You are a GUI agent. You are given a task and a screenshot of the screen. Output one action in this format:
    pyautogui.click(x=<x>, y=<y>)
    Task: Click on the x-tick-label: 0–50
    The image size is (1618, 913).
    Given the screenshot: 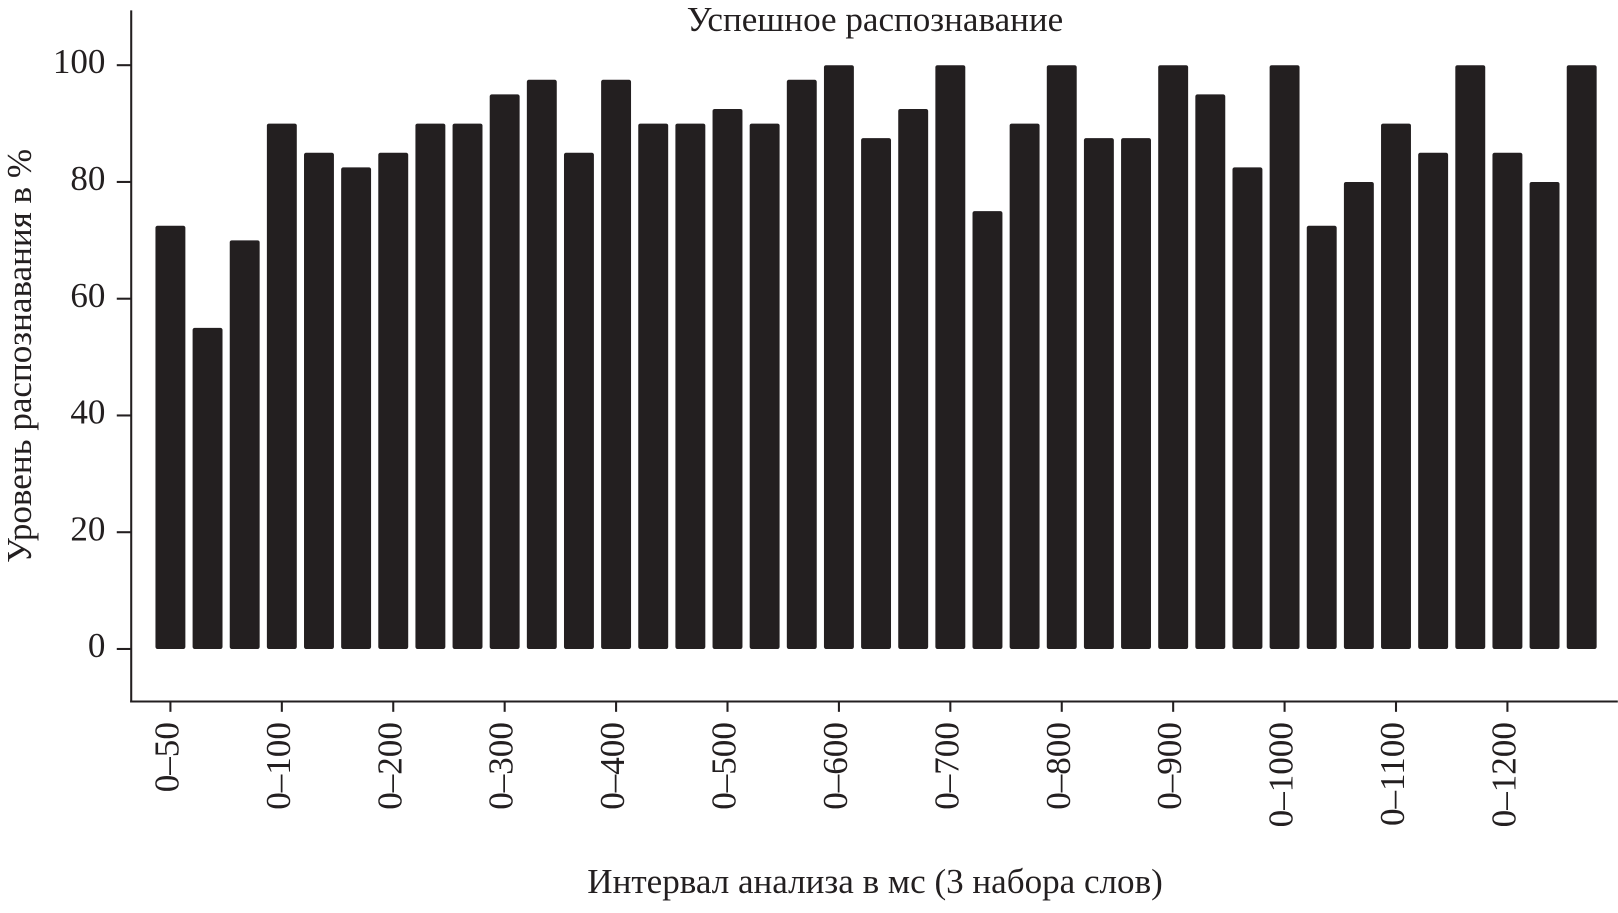 What is the action you would take?
    pyautogui.click(x=166, y=757)
    